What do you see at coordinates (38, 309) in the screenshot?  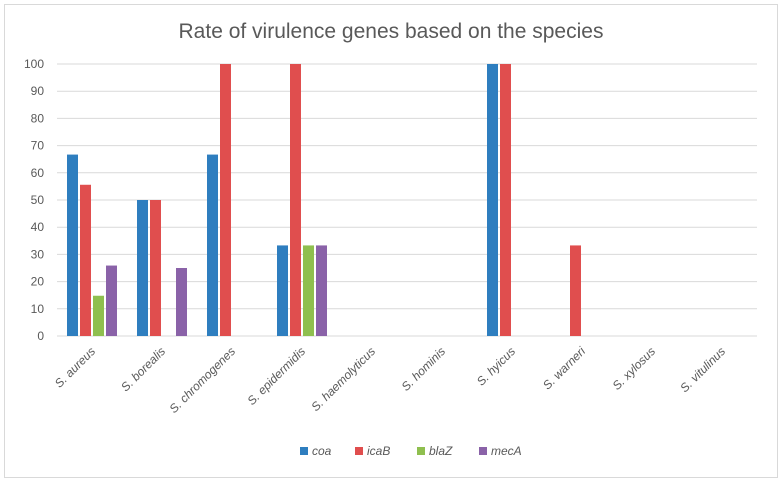 I see `y-tick-label: 10` at bounding box center [38, 309].